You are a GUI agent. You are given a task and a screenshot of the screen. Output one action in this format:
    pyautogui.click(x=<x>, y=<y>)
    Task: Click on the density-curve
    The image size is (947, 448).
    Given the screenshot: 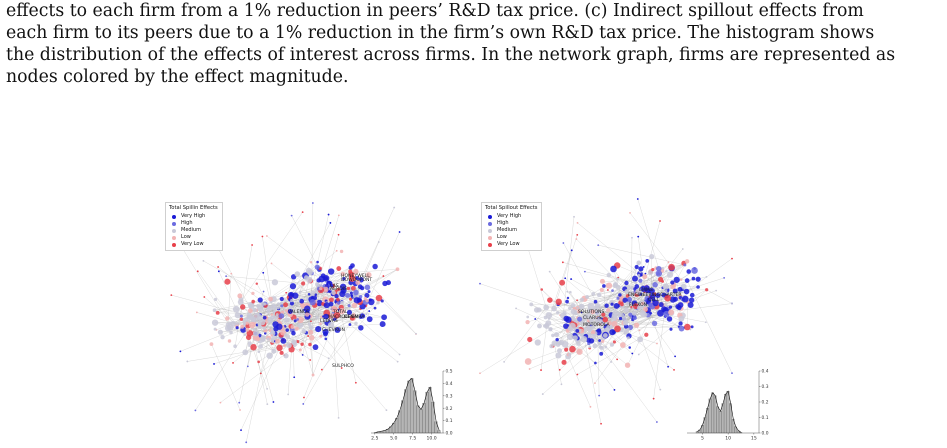 What is the action you would take?
    pyautogui.click(x=407, y=405)
    